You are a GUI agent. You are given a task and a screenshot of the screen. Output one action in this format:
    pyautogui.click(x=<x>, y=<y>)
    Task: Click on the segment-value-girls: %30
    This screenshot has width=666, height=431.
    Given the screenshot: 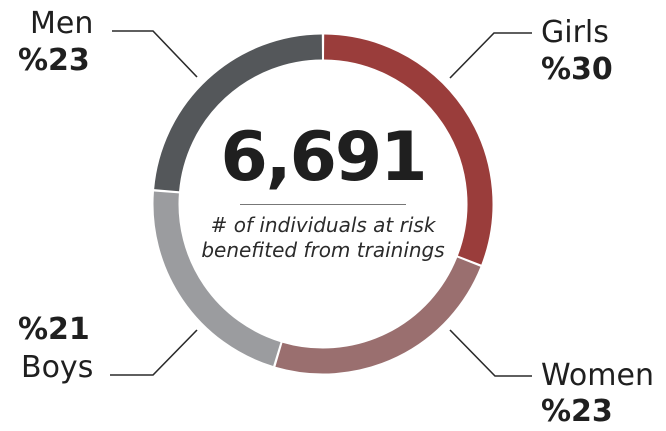 What is the action you would take?
    pyautogui.click(x=577, y=69)
    